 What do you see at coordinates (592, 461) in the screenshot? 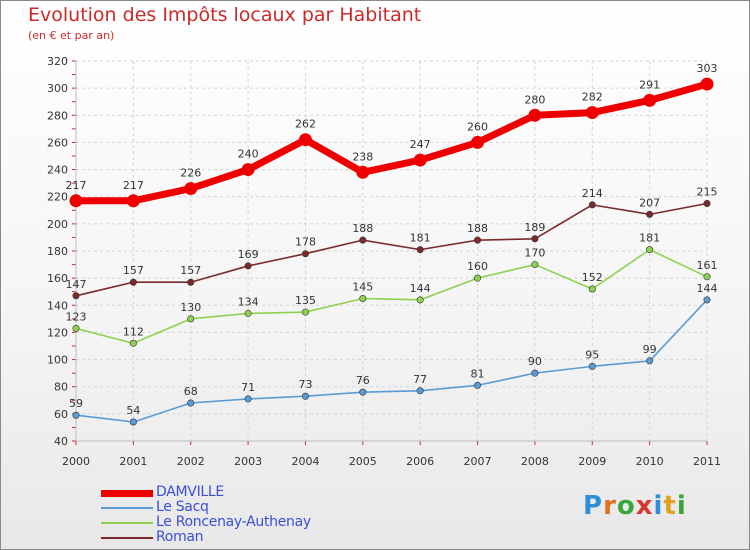
I see `x-tick-label: 2009` at bounding box center [592, 461].